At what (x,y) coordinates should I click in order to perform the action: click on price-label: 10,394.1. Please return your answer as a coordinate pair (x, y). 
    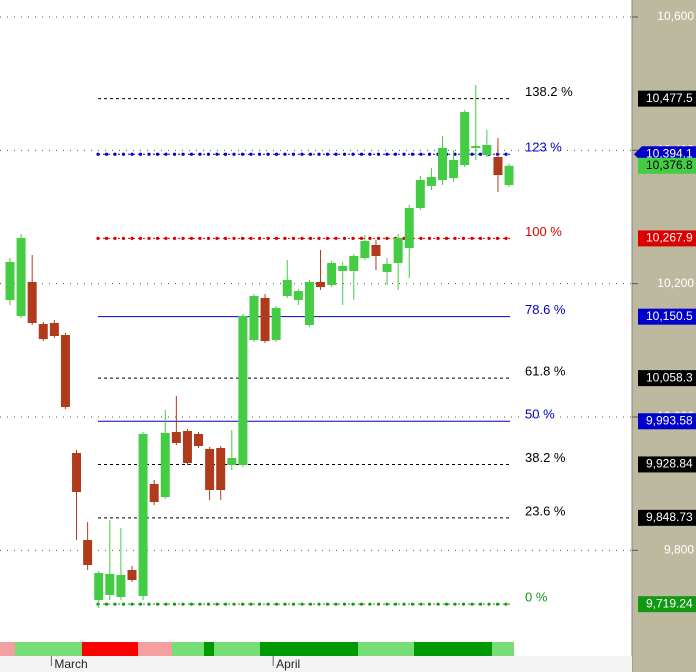
    Looking at the image, I should click on (669, 153).